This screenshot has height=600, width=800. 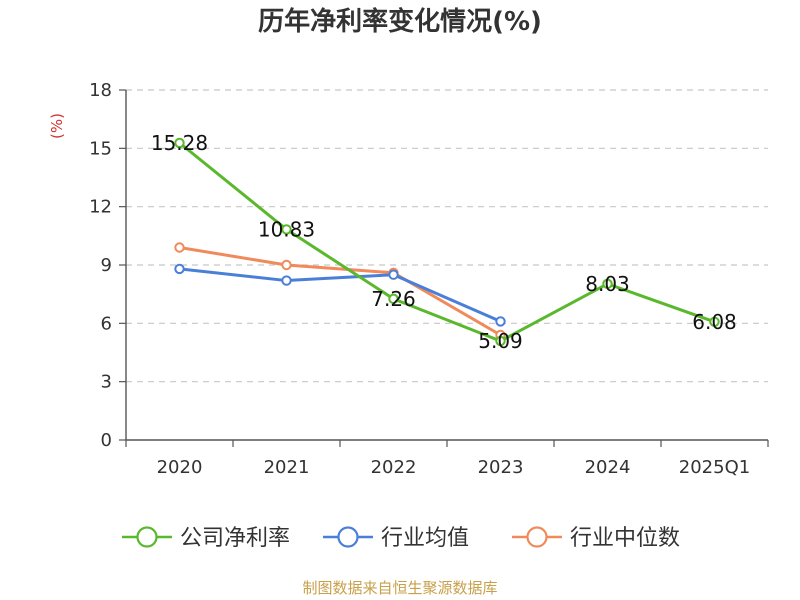 I want to click on data-label: 5.09, so click(x=500, y=341).